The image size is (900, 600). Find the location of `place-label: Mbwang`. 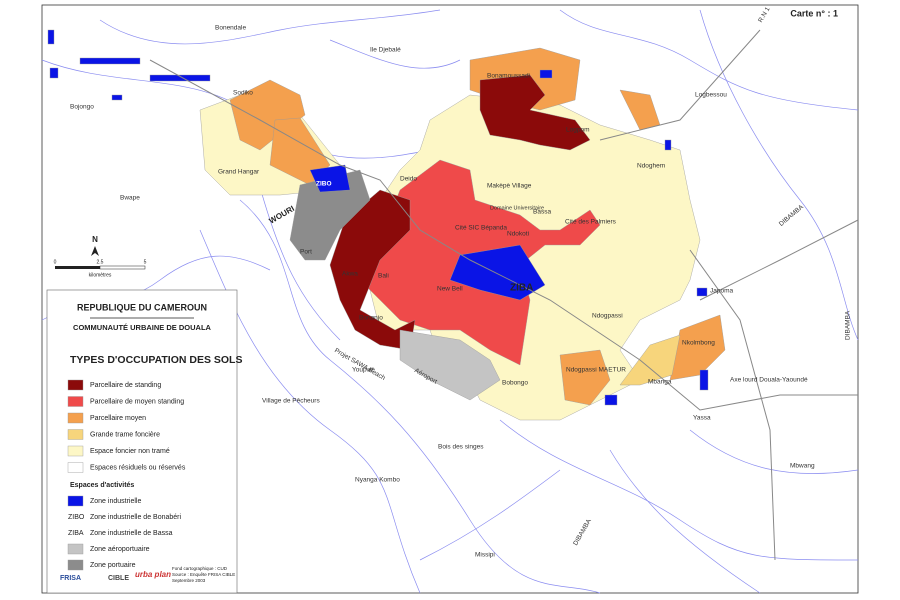

place-label: Mbwang is located at coordinates (802, 466).